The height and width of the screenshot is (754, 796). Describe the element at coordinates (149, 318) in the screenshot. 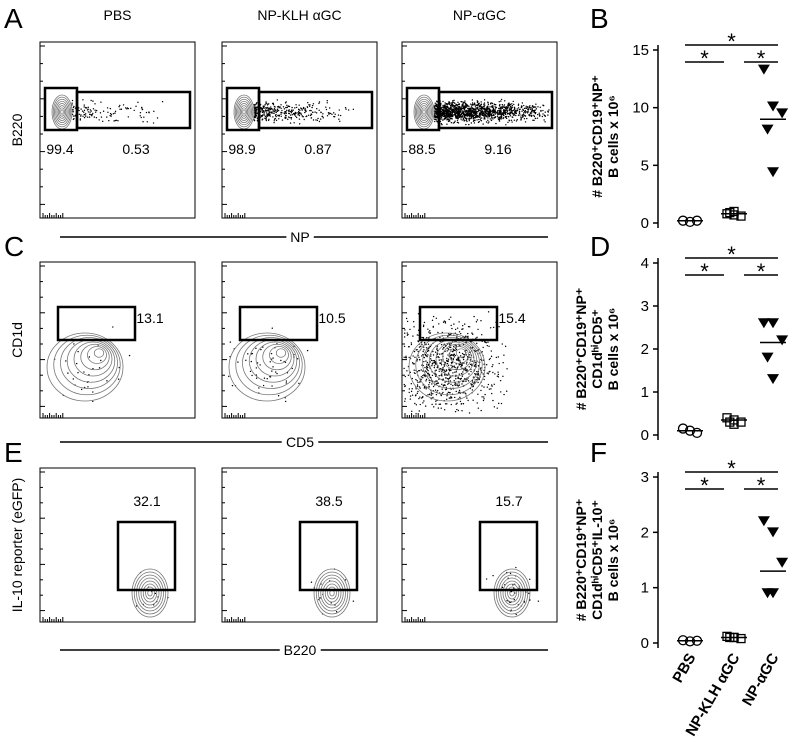

I see `gate-percentage: 13.1` at that location.